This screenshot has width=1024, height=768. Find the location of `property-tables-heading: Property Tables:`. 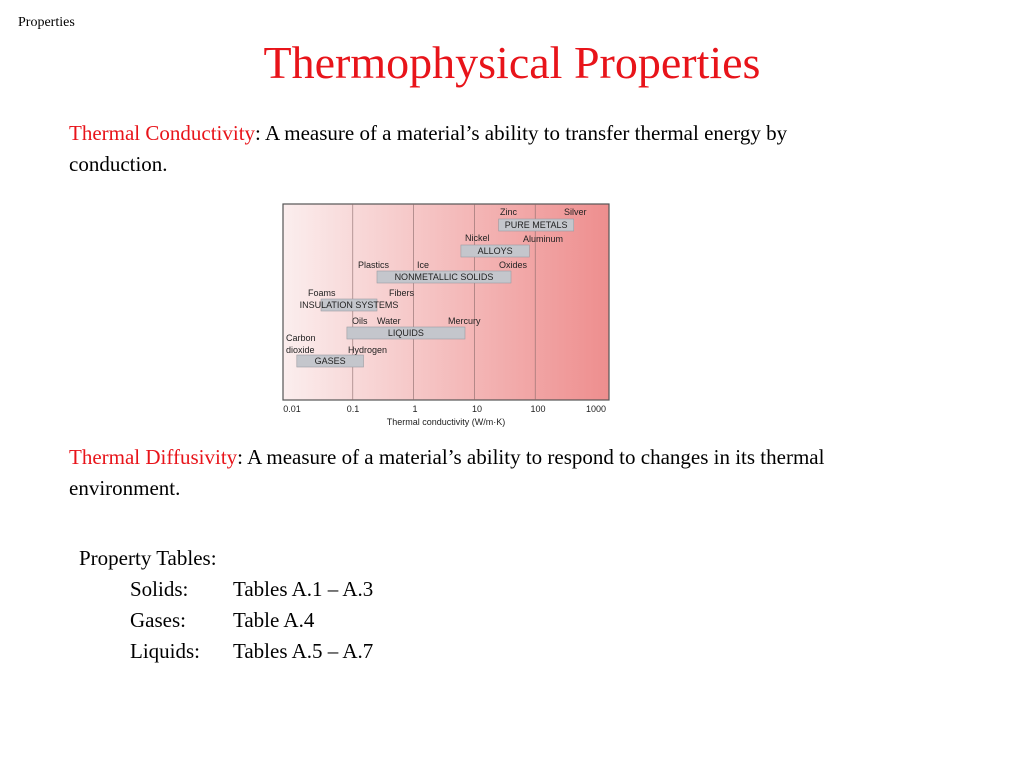

property-tables-heading: Property Tables: is located at coordinates (148, 558).